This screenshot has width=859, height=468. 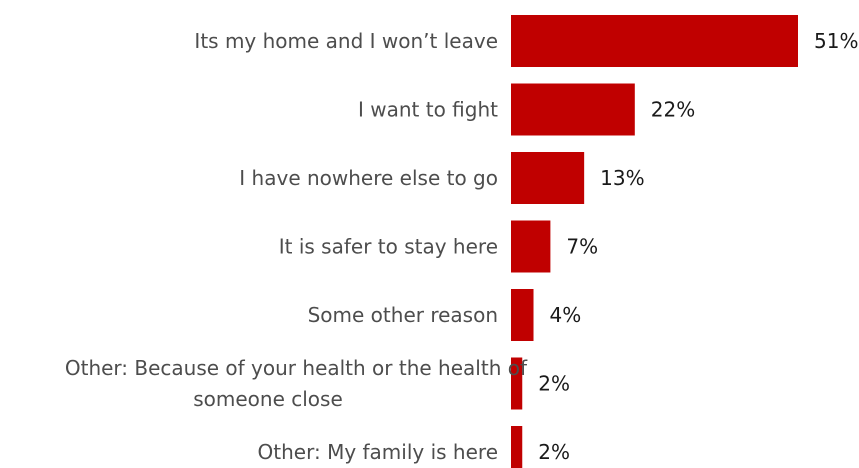 What do you see at coordinates (403, 315) in the screenshot?
I see `category-label: Some other reason` at bounding box center [403, 315].